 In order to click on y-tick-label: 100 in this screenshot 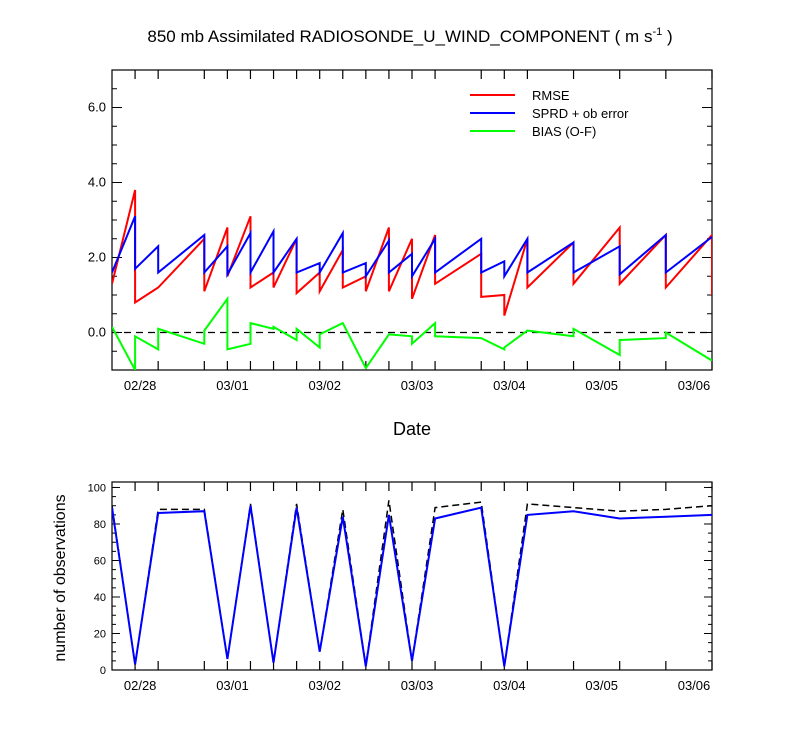, I will do `click(97, 488)`.